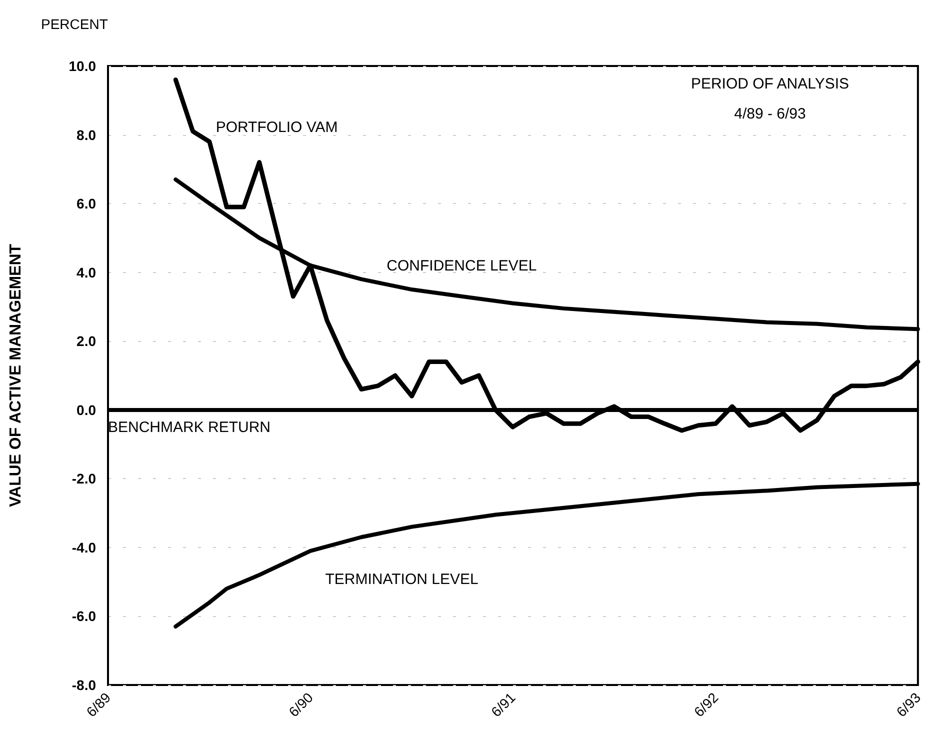 This screenshot has width=925, height=736. I want to click on x-tick-label: 6/93, so click(908, 704).